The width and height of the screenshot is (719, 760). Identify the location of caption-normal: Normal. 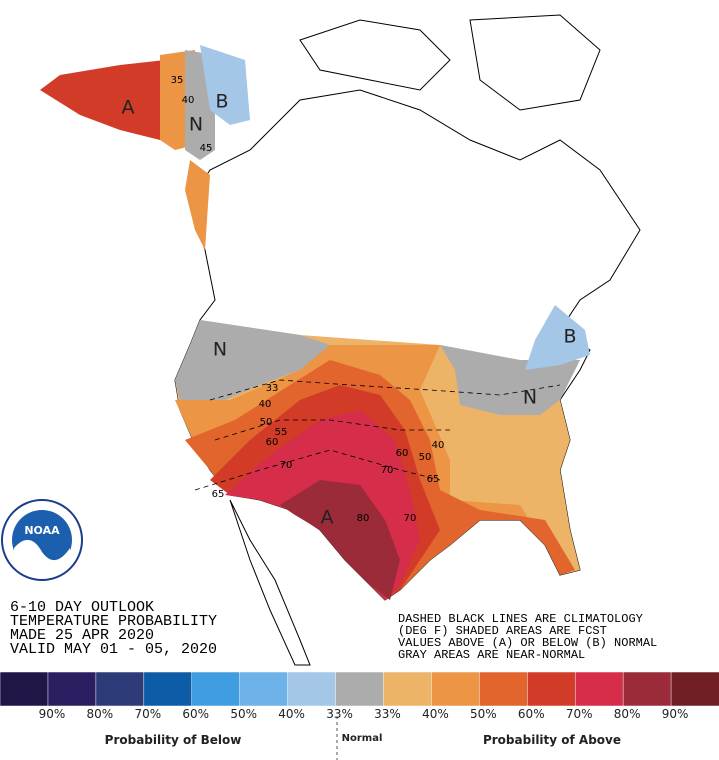
(362, 738).